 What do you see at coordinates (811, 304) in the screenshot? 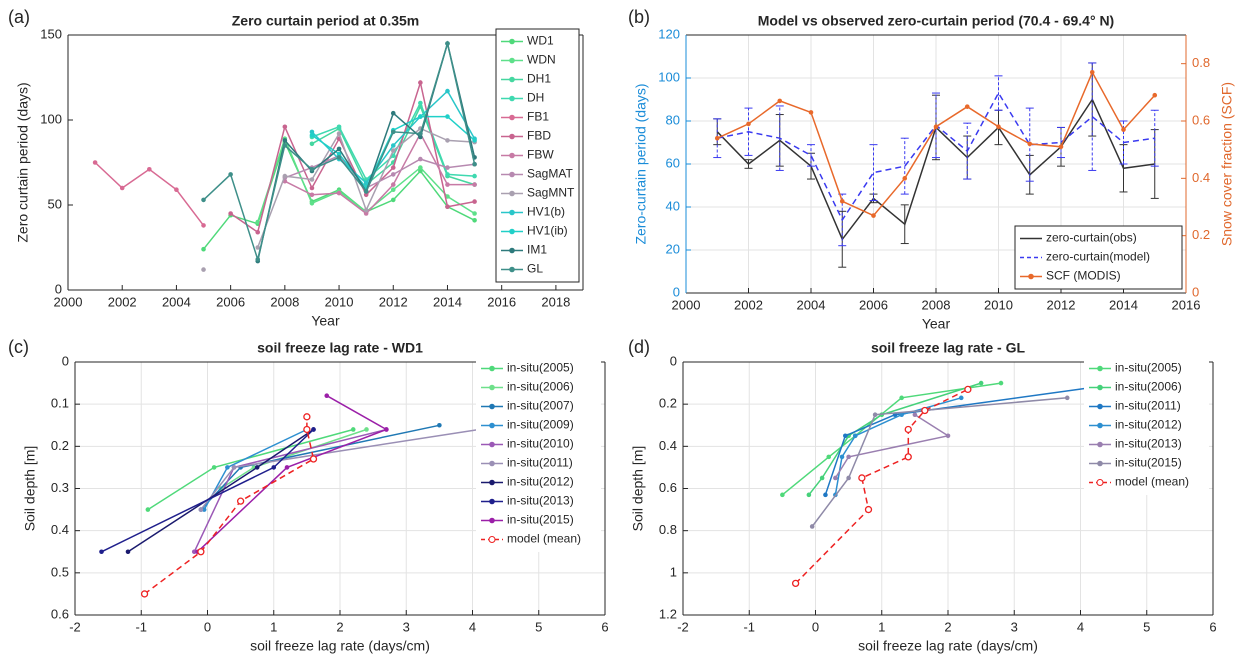
I see `x-tick-label: 2004` at bounding box center [811, 304].